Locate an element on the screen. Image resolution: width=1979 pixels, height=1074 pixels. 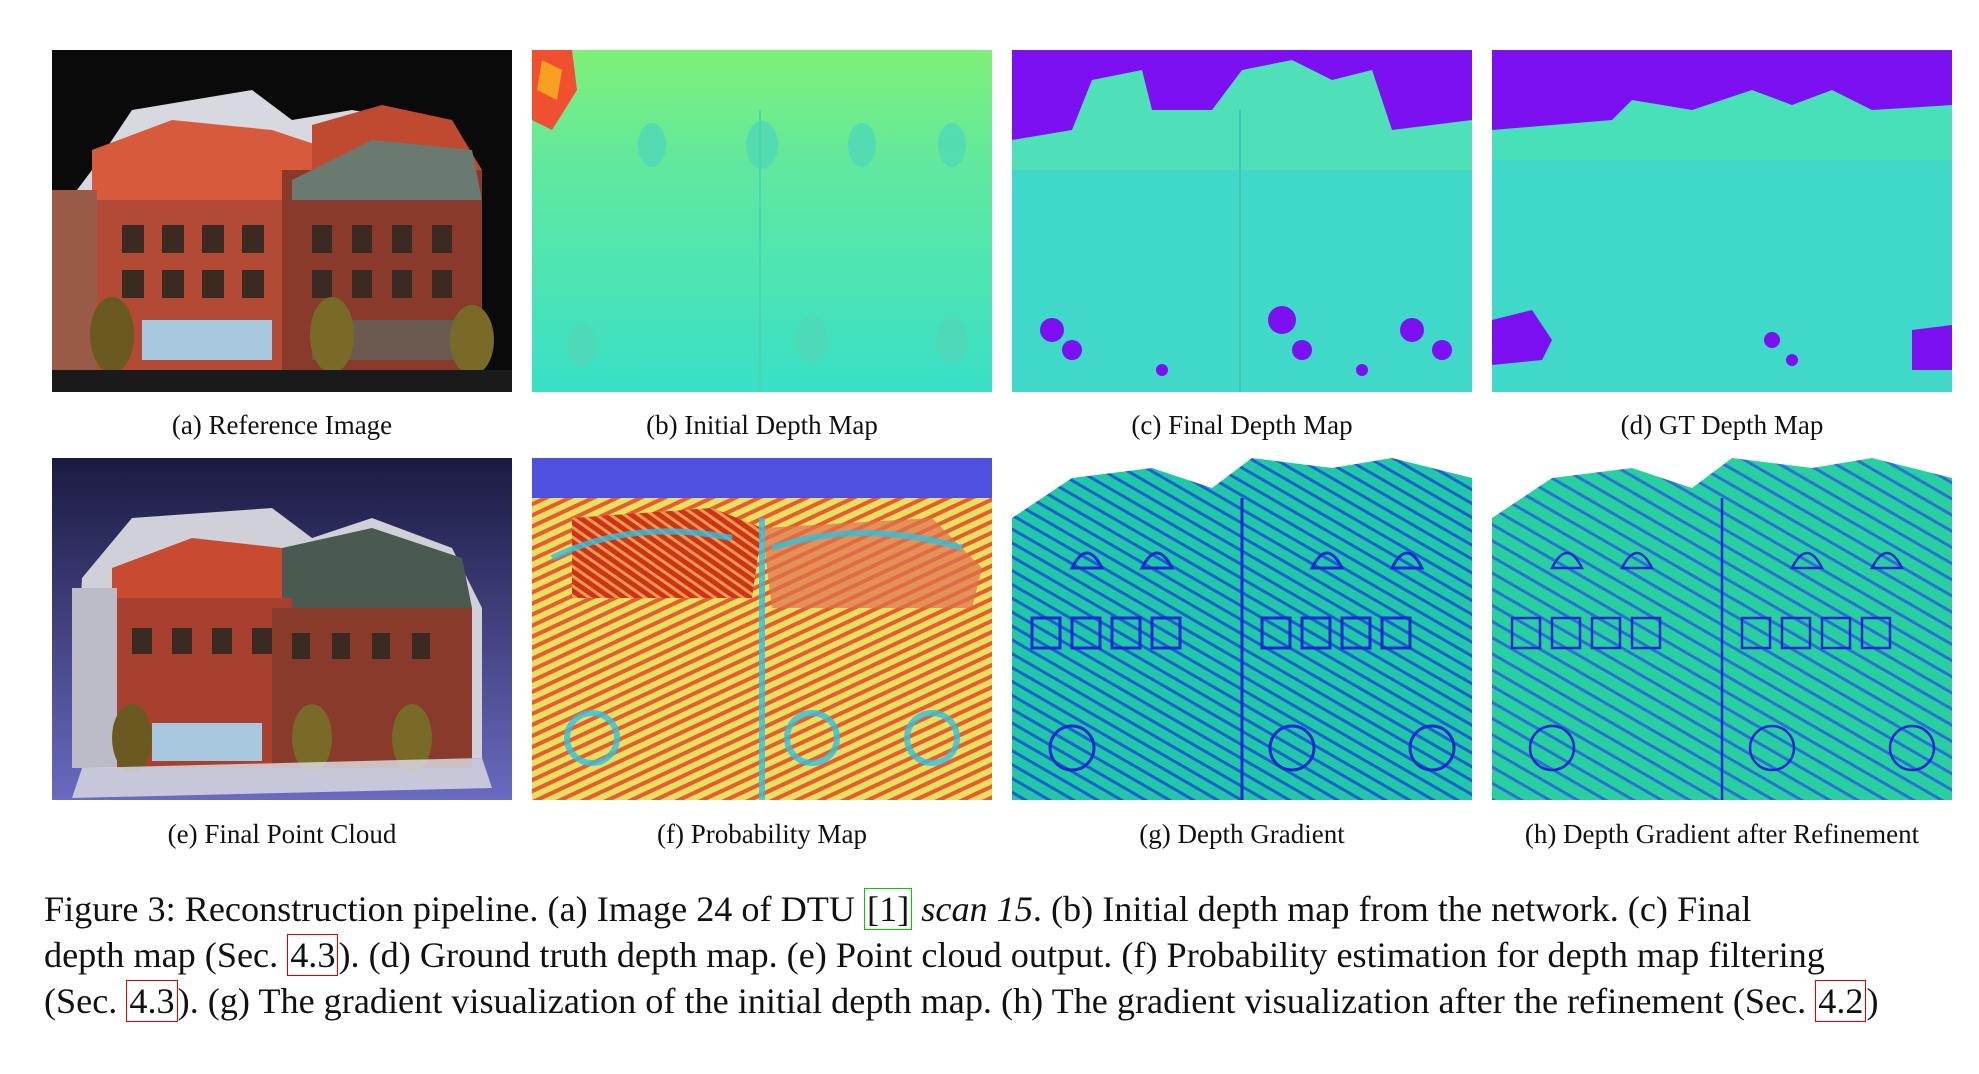
panel-final-depth-map is located at coordinates (1242, 221).